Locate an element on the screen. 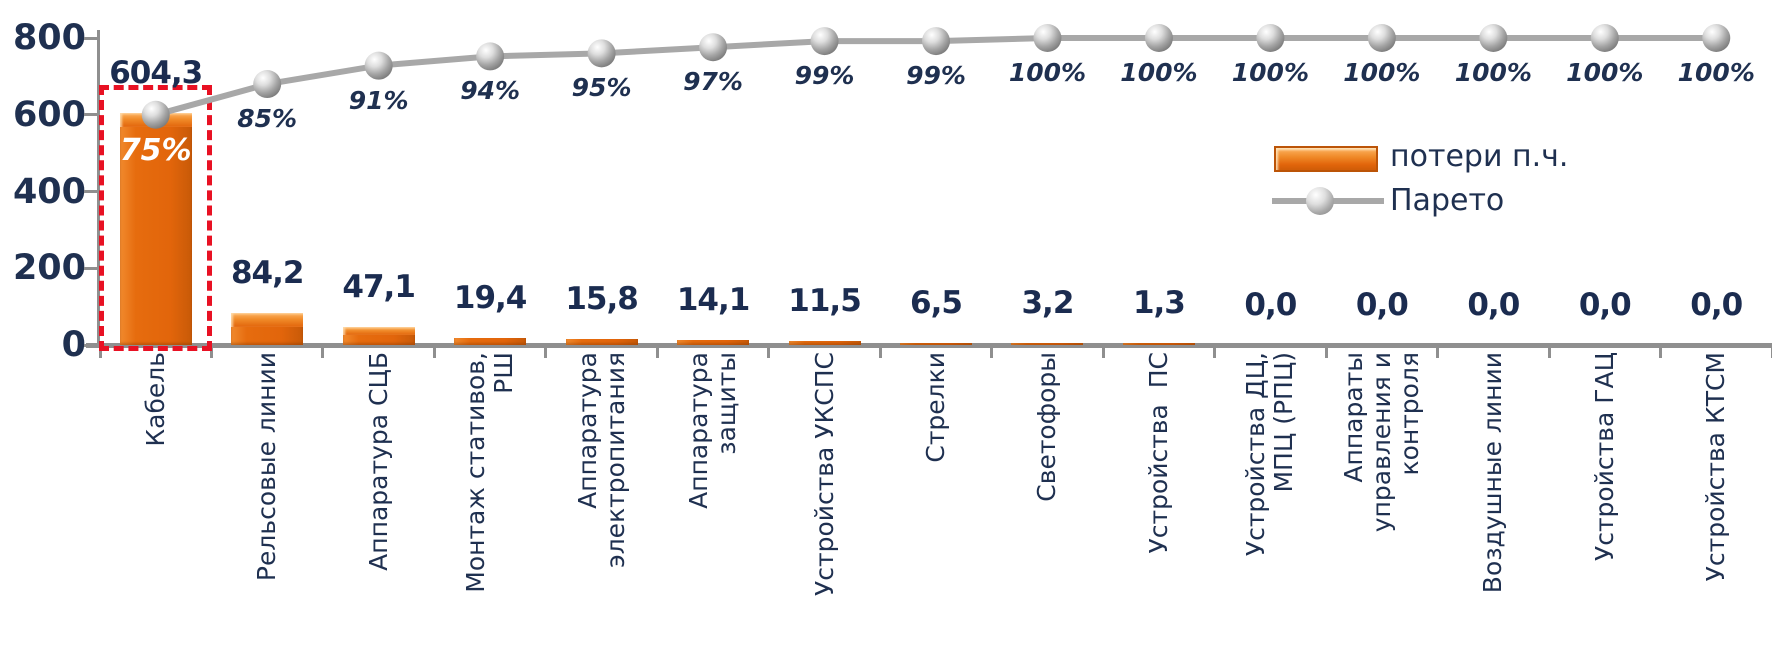 The height and width of the screenshot is (662, 1772). x-category-label: Монтаж стативов,РШ is located at coordinates (490, 507).